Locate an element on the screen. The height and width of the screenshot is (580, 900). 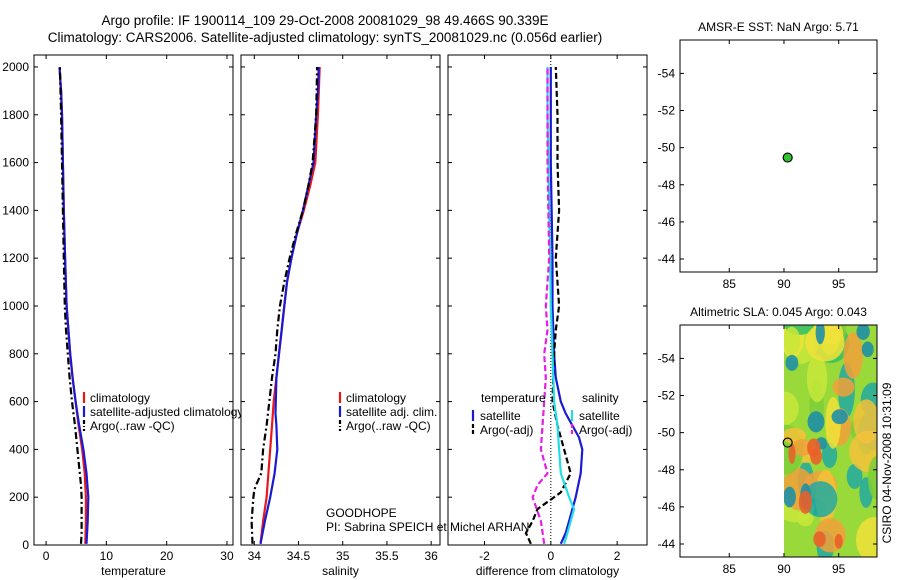
x-tick-label: 30 is located at coordinates (227, 556).